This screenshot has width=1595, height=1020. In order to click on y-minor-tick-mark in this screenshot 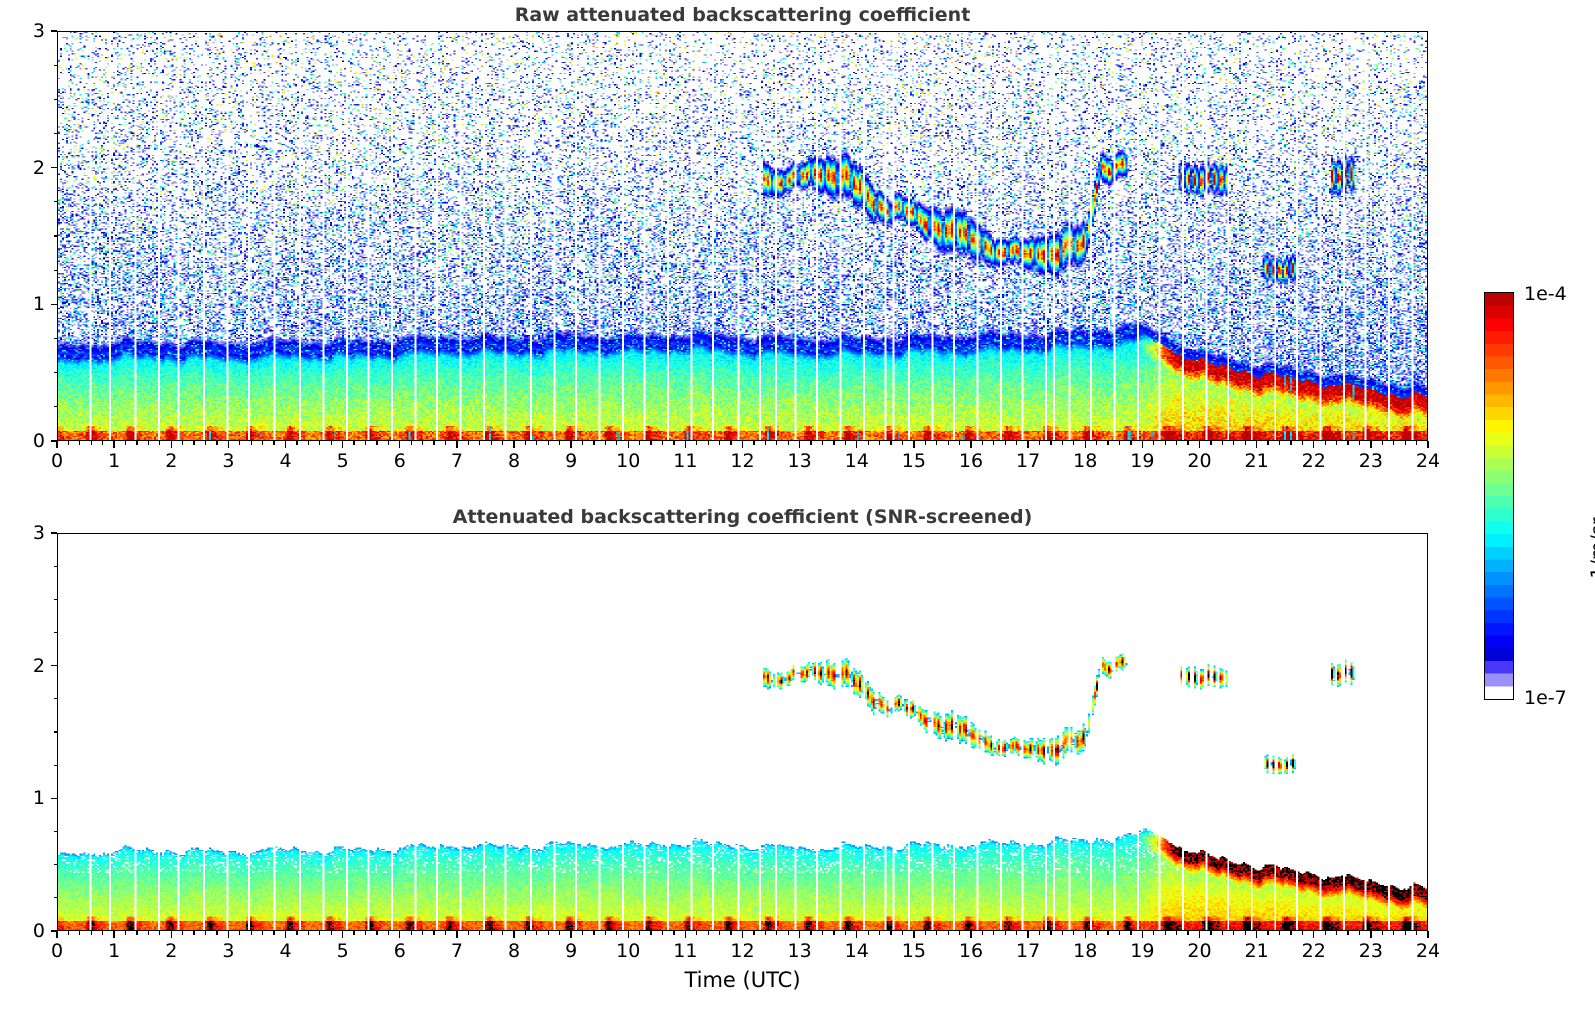, I will do `click(55, 566)`.